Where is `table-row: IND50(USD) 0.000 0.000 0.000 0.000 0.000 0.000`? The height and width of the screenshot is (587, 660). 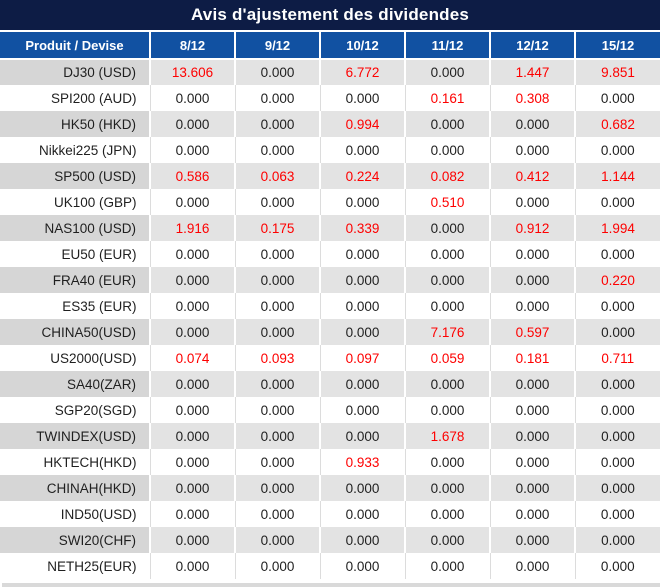
table-row: IND50(USD) 0.000 0.000 0.000 0.000 0.000 0.000 is located at coordinates (330, 514).